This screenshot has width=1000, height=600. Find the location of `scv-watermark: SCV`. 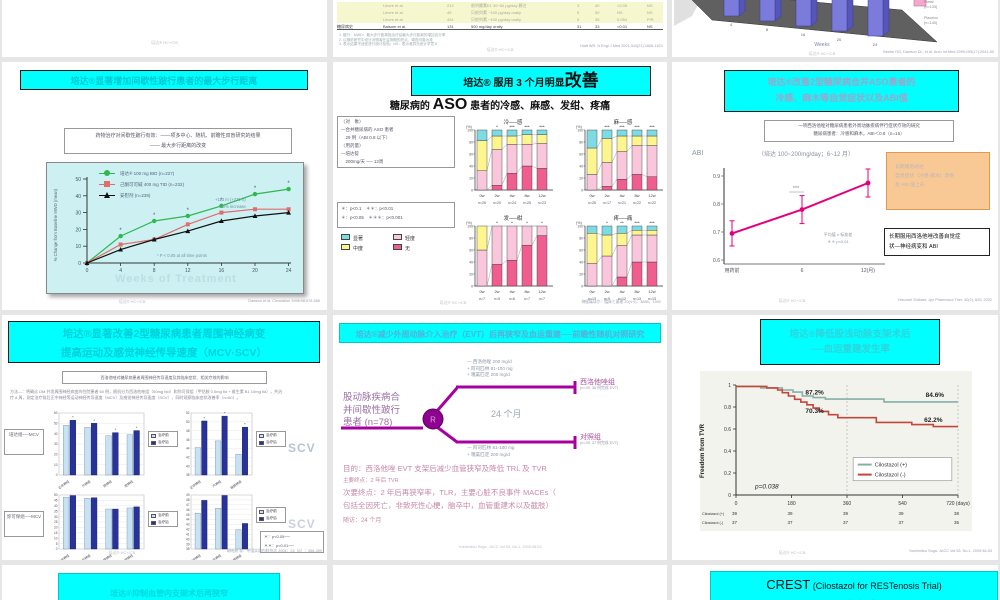

scv-watermark: SCV is located at coordinates (302, 448).